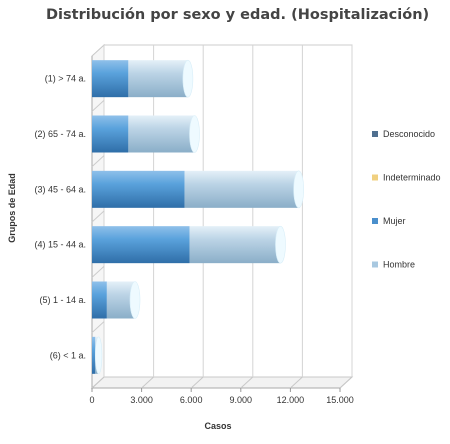 Image resolution: width=450 pixels, height=444 pixels. I want to click on legend-swatch-mujer, so click(375, 221).